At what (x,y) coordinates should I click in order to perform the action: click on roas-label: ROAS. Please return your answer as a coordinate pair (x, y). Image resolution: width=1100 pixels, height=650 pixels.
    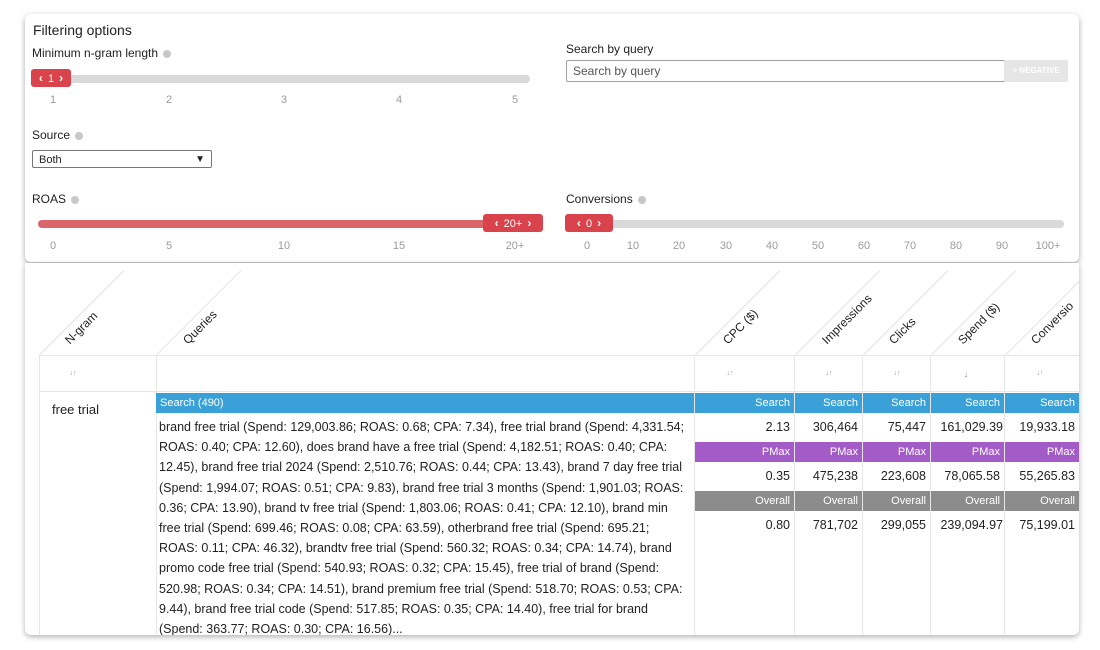
    Looking at the image, I should click on (56, 199).